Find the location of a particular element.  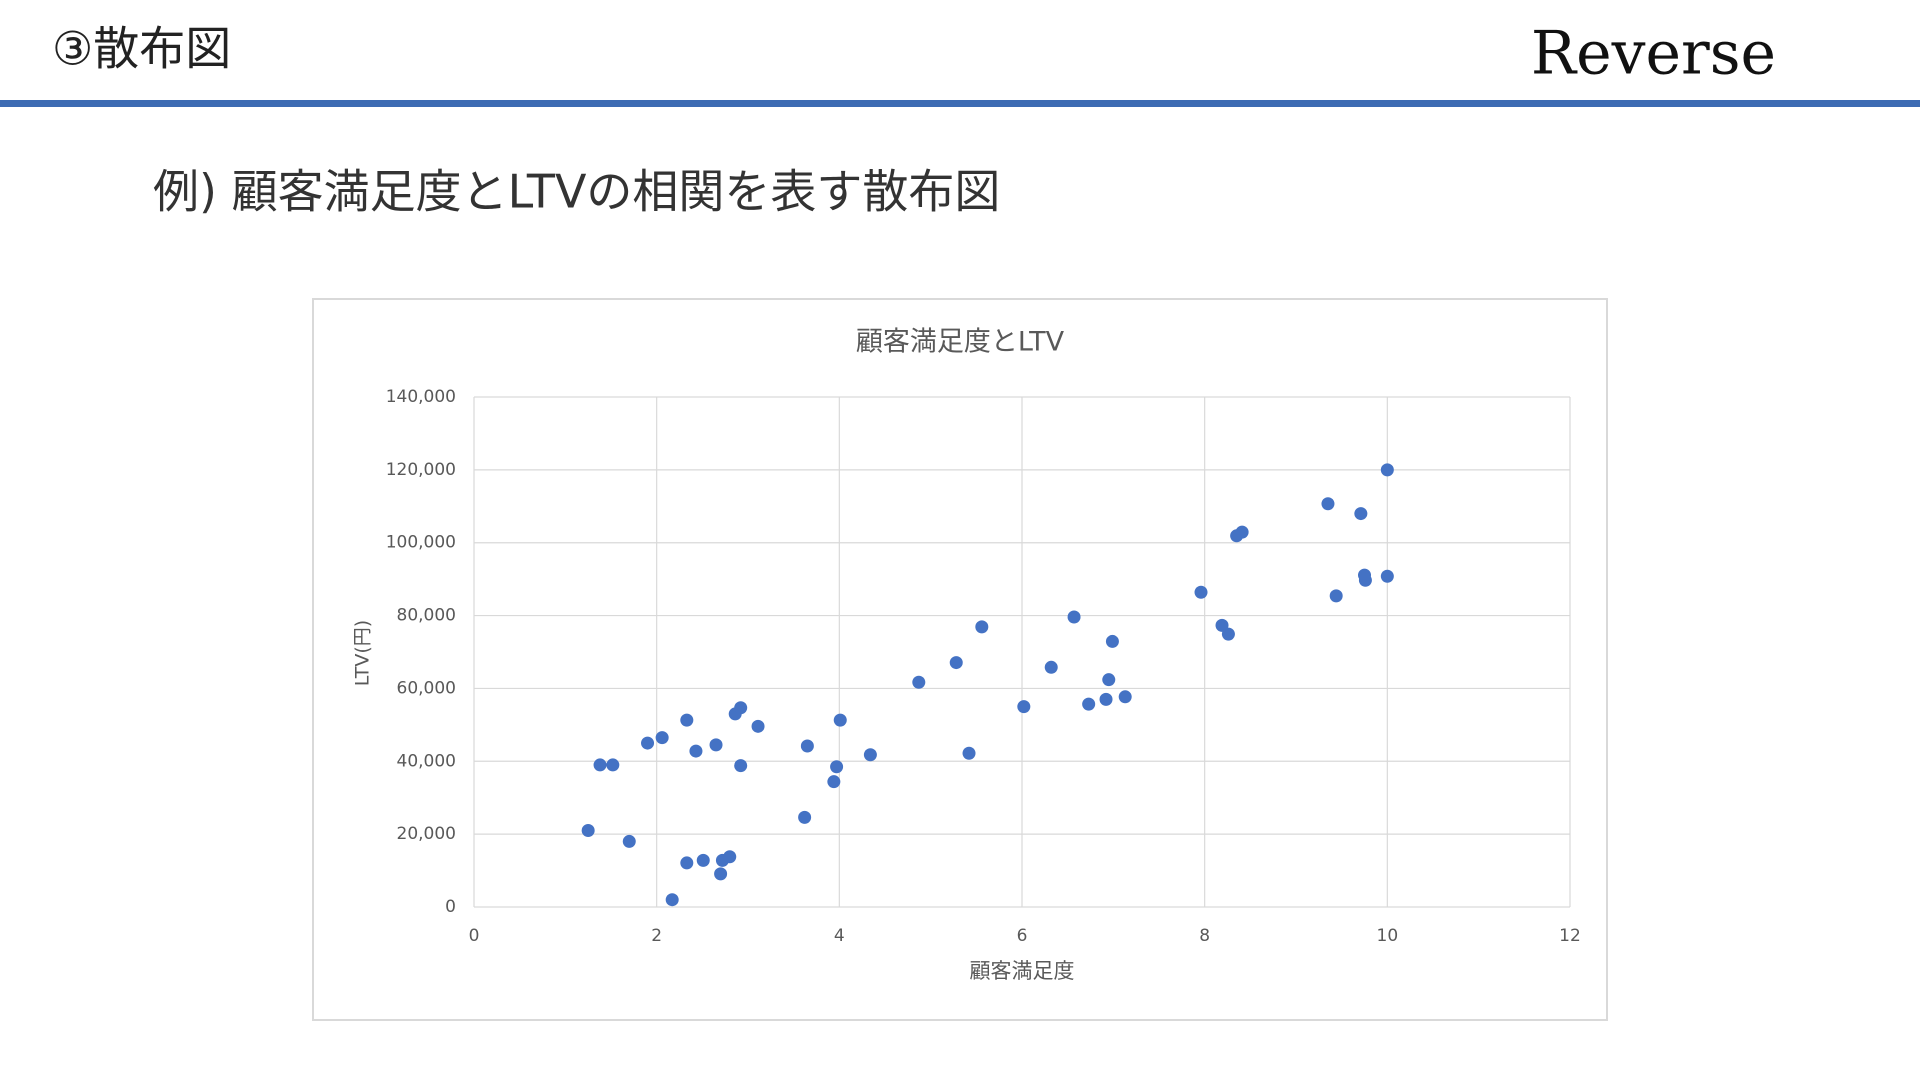

x-tick-label: 6 is located at coordinates (1022, 936).